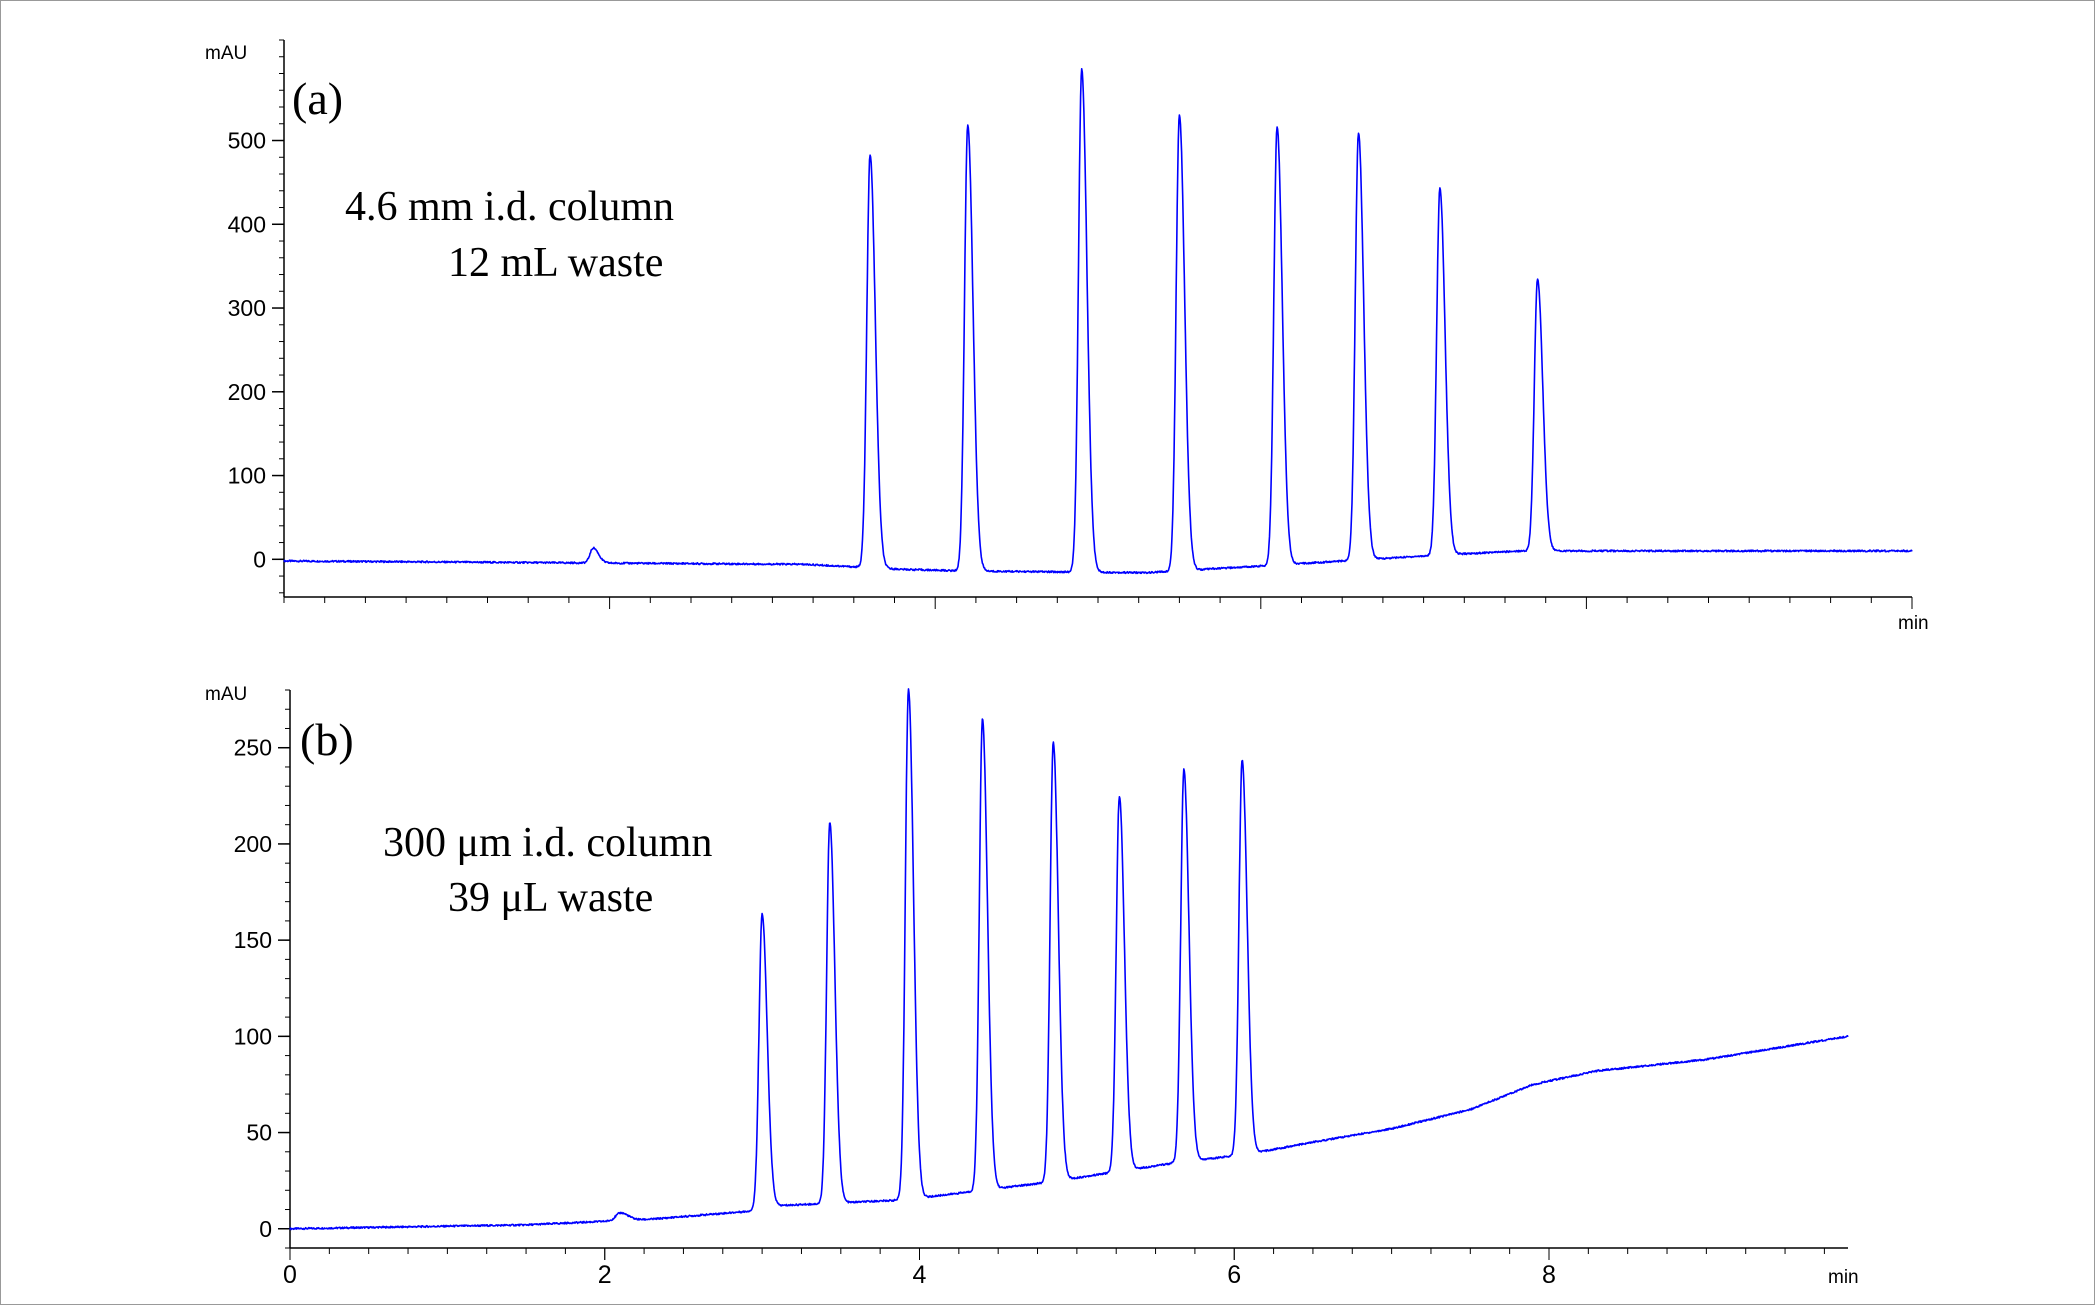 This screenshot has height=1307, width=2097. I want to click on x-tick-label: 0, so click(290, 1275).